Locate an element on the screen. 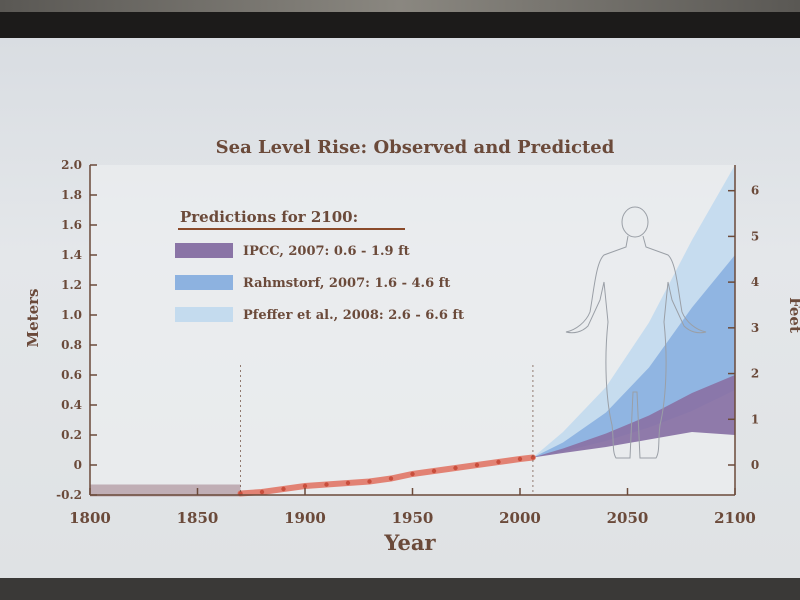  y-tick-label-left: 1.8 is located at coordinates (71, 195).